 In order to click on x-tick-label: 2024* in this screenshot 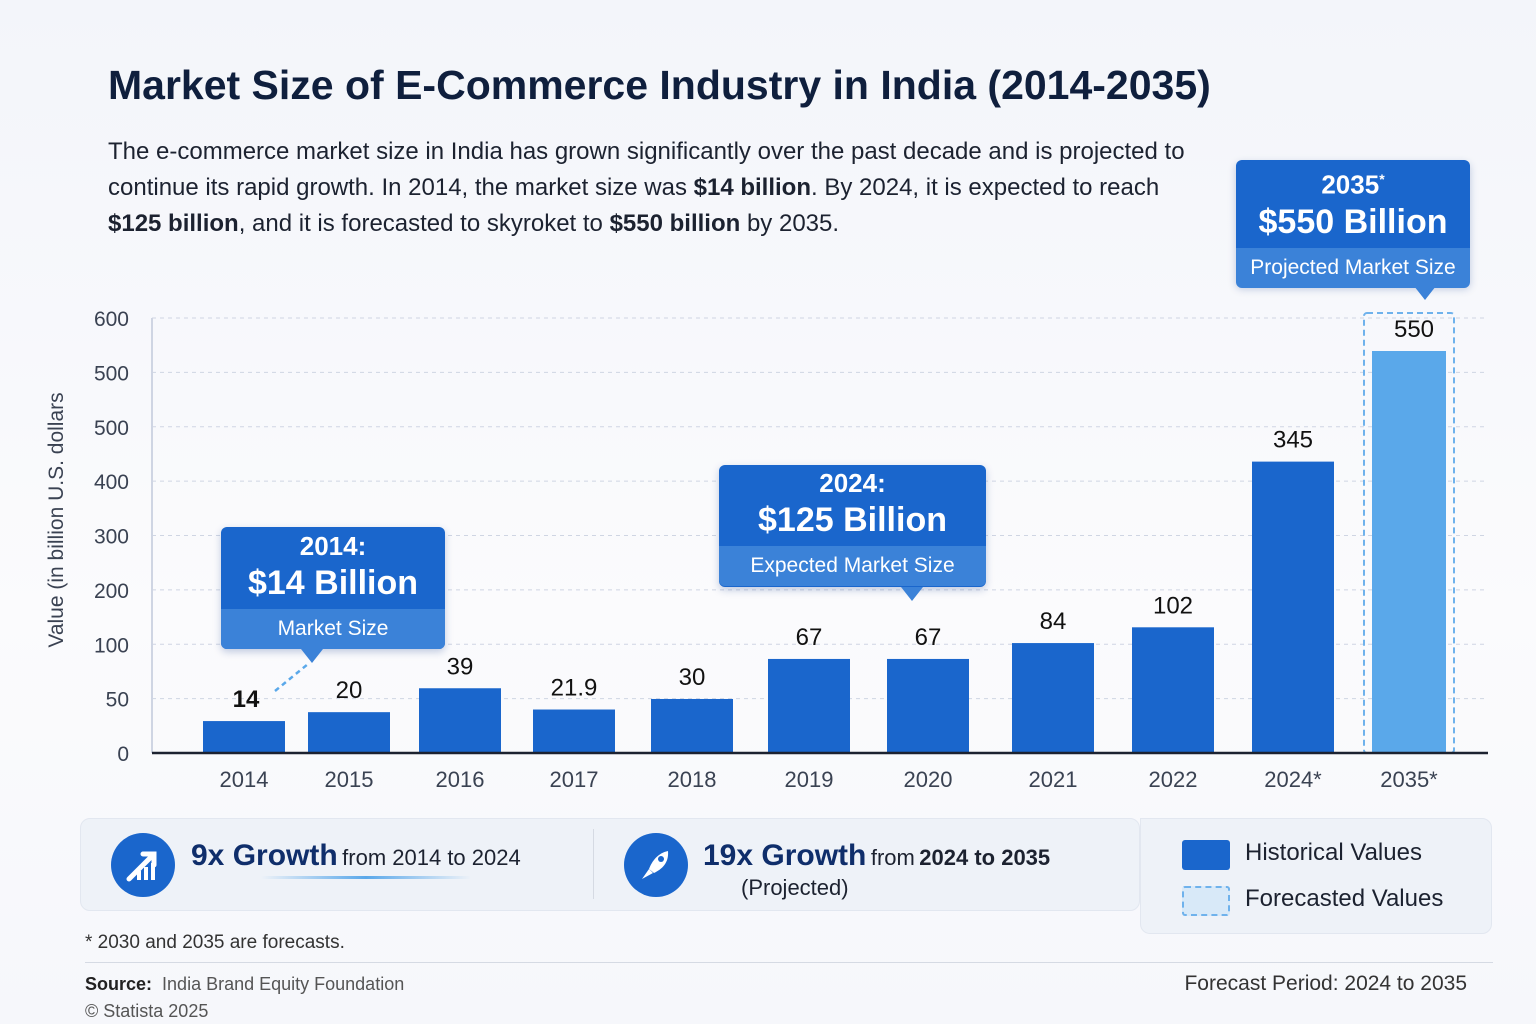, I will do `click(1293, 779)`.